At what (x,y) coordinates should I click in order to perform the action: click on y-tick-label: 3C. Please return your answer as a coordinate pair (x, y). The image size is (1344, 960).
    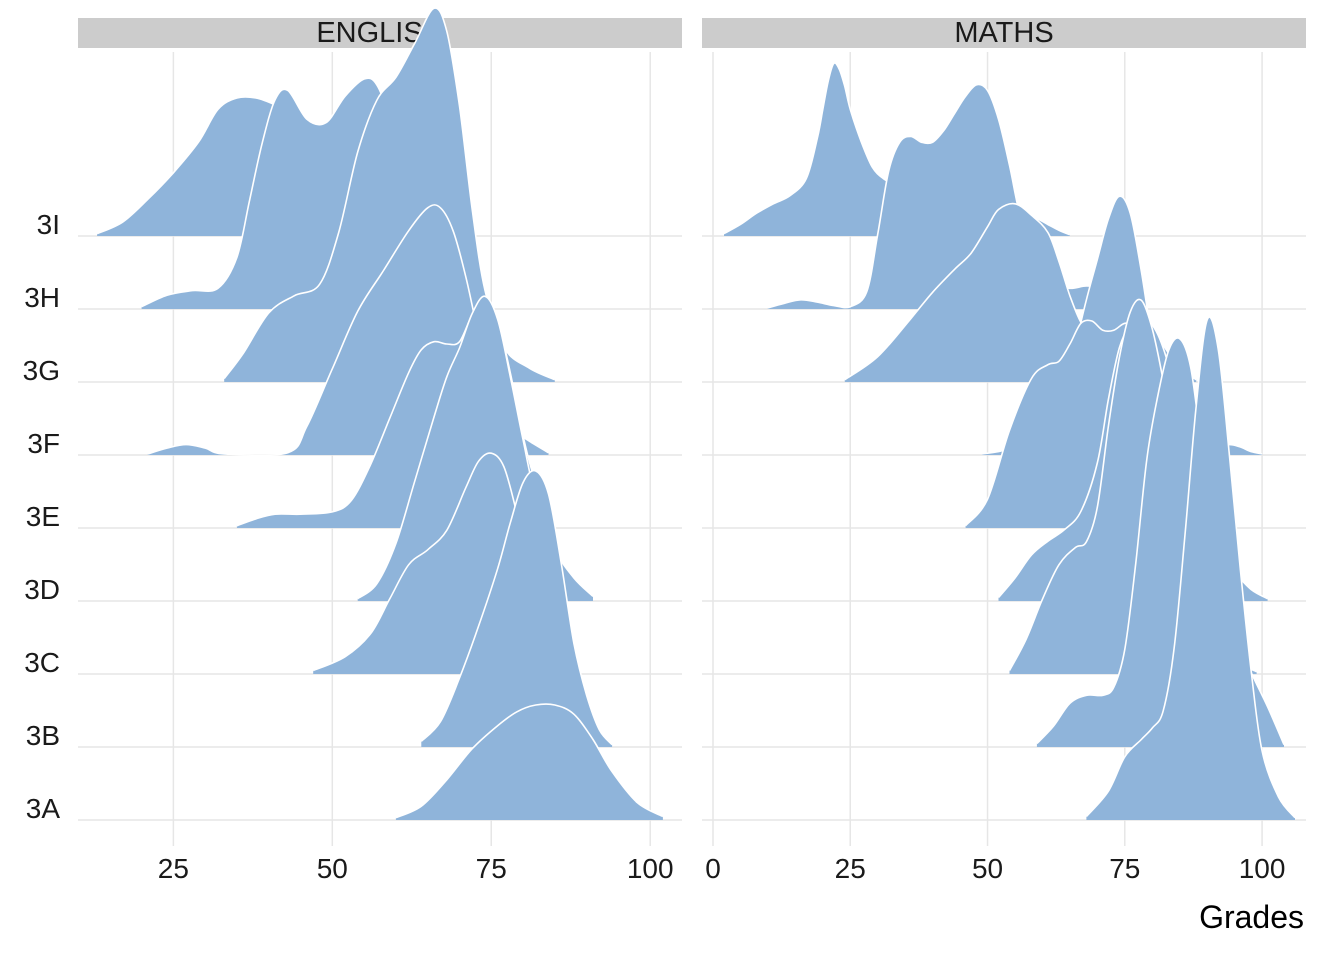
    Looking at the image, I should click on (42, 662).